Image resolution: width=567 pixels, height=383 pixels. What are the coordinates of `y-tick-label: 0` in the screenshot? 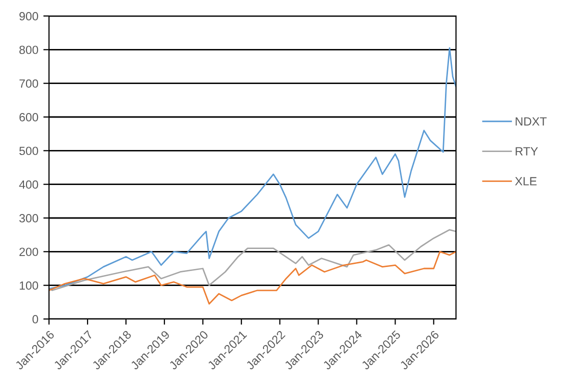 It's located at (35, 319).